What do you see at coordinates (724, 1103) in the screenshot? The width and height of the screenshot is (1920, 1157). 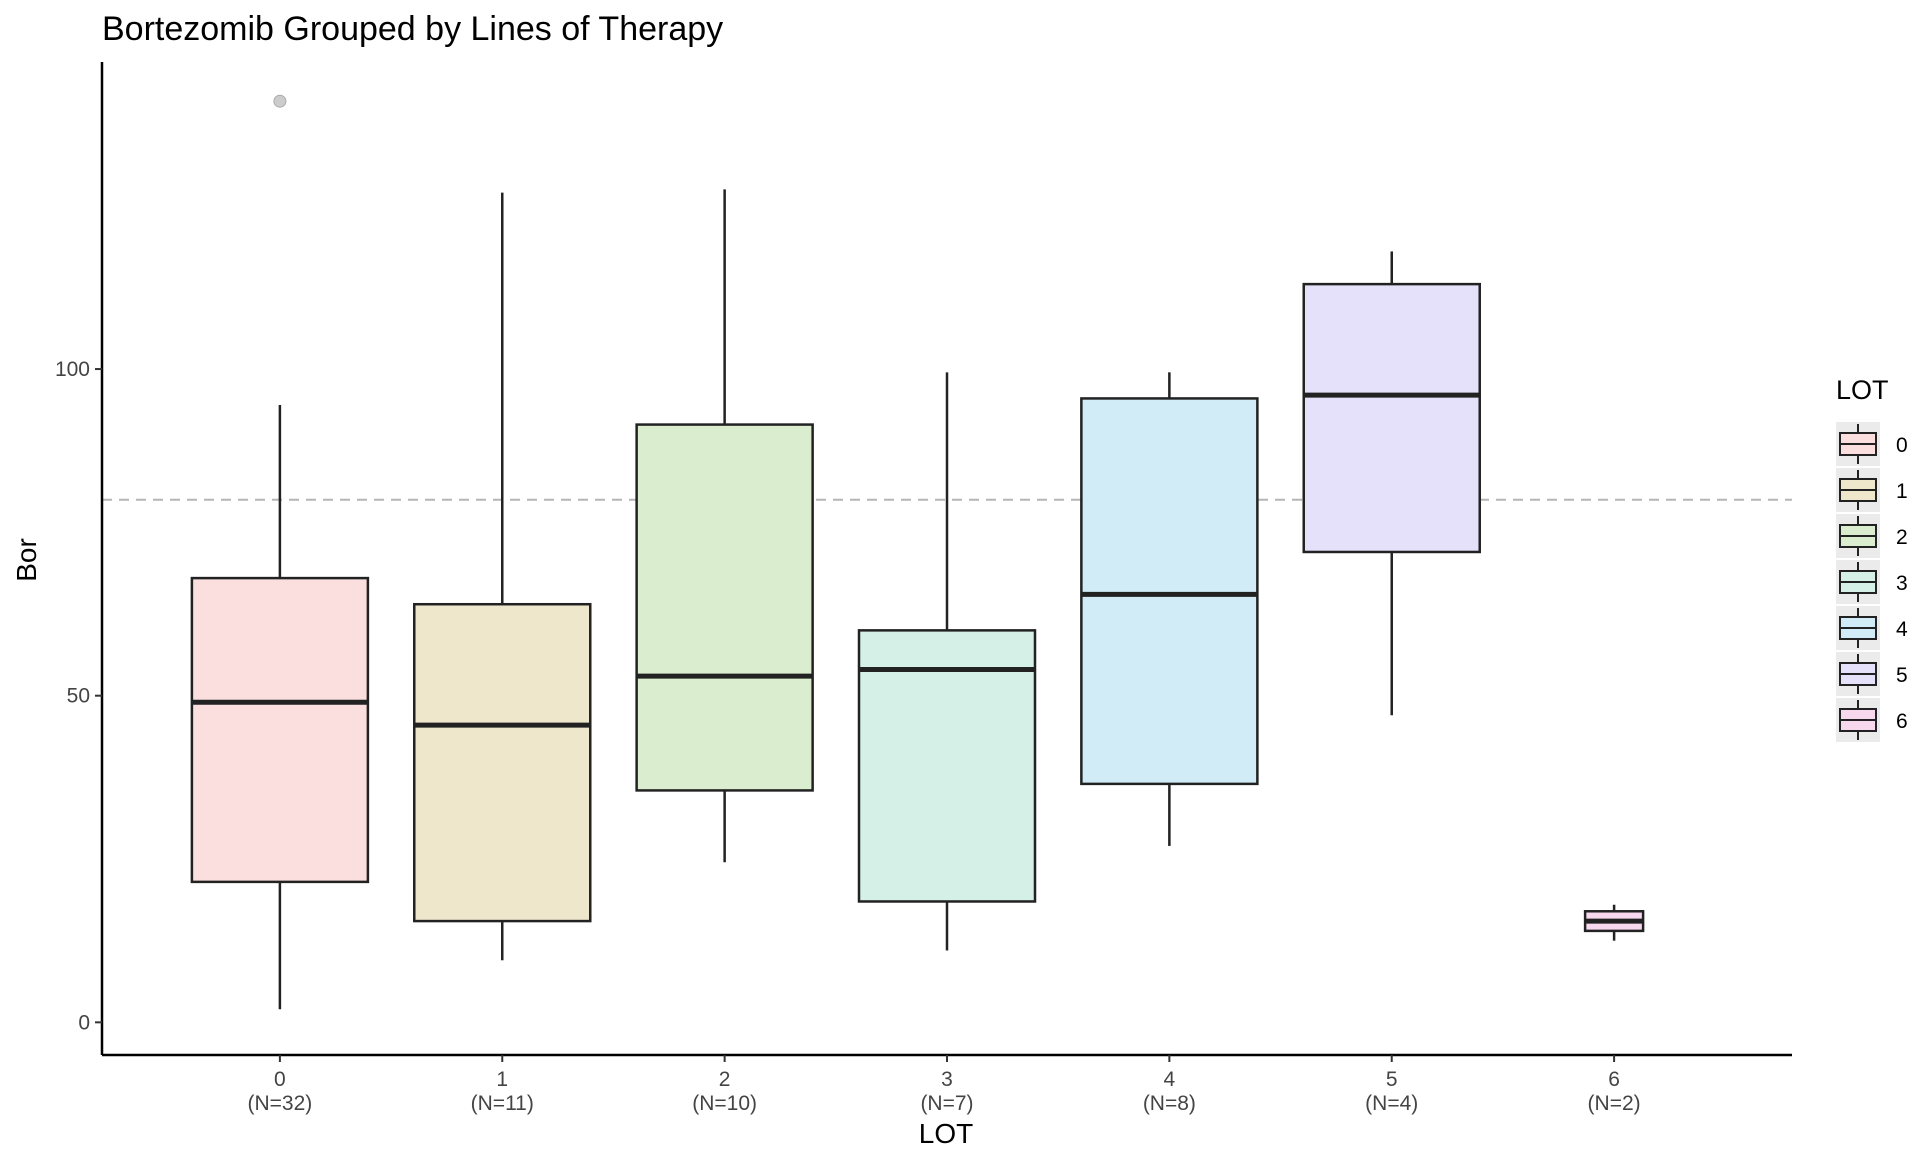 I see `n-label: (N=10)` at bounding box center [724, 1103].